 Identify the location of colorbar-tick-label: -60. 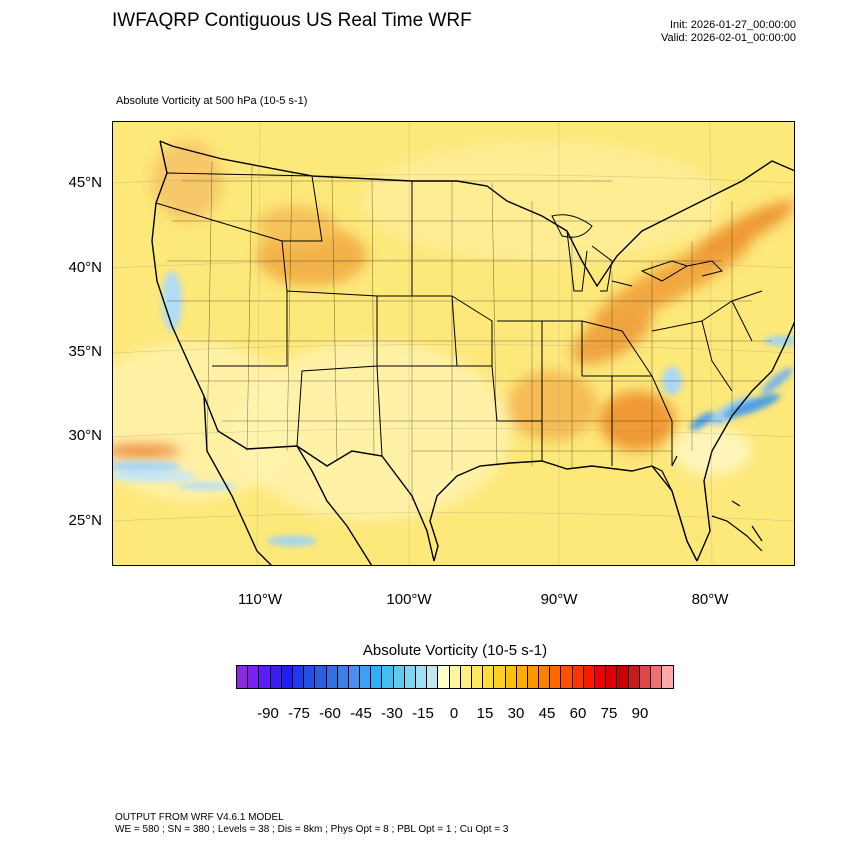
(330, 713).